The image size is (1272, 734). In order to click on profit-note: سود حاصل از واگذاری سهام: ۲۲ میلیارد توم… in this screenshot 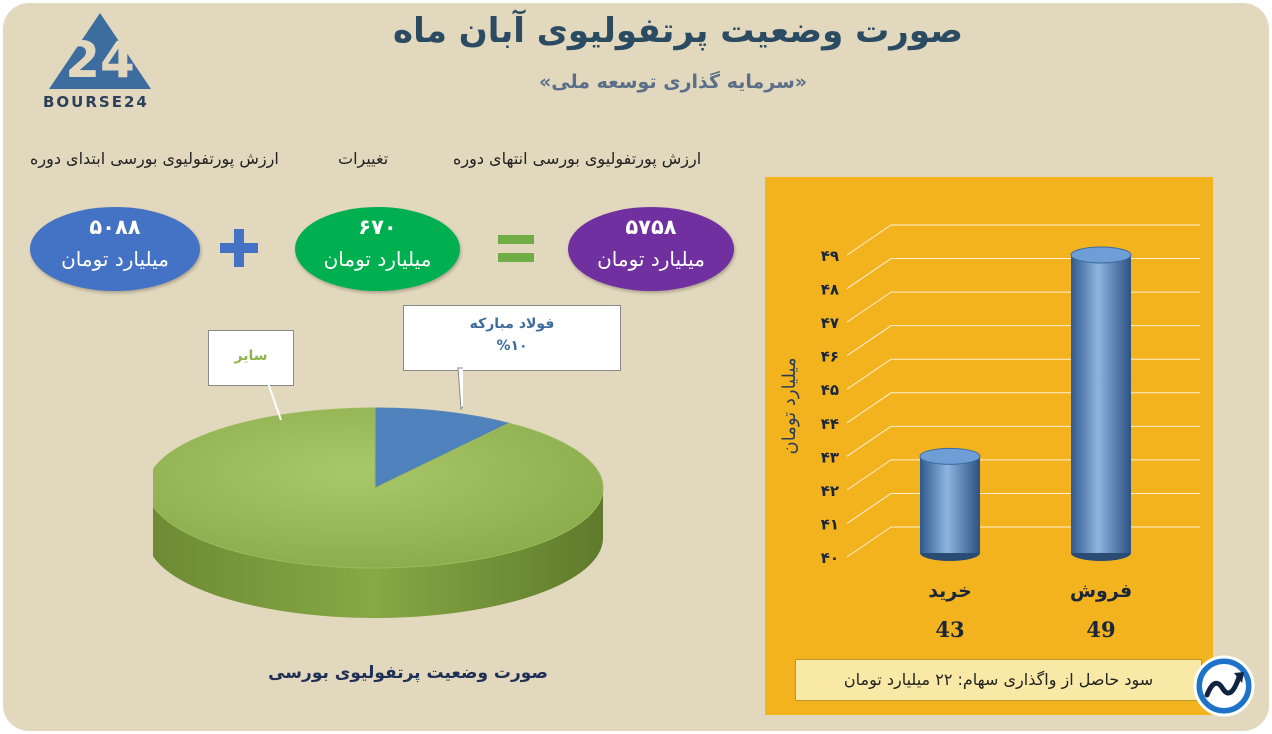, I will do `click(998, 680)`.